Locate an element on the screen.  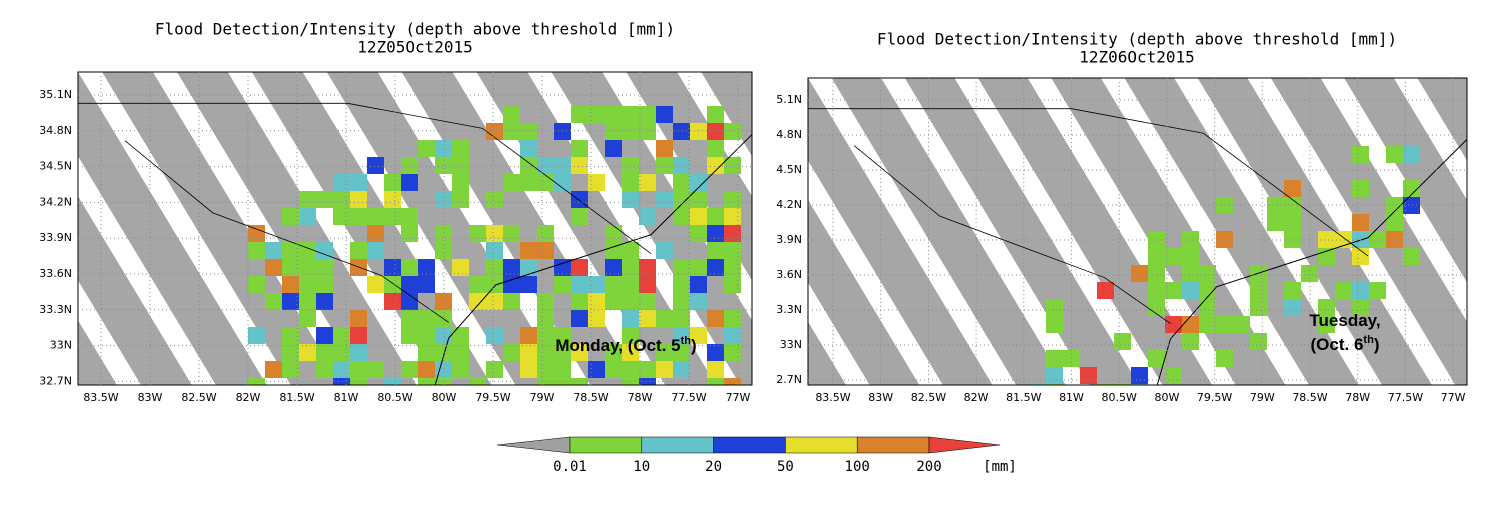
x-tick-label: 81W is located at coordinates (346, 397).